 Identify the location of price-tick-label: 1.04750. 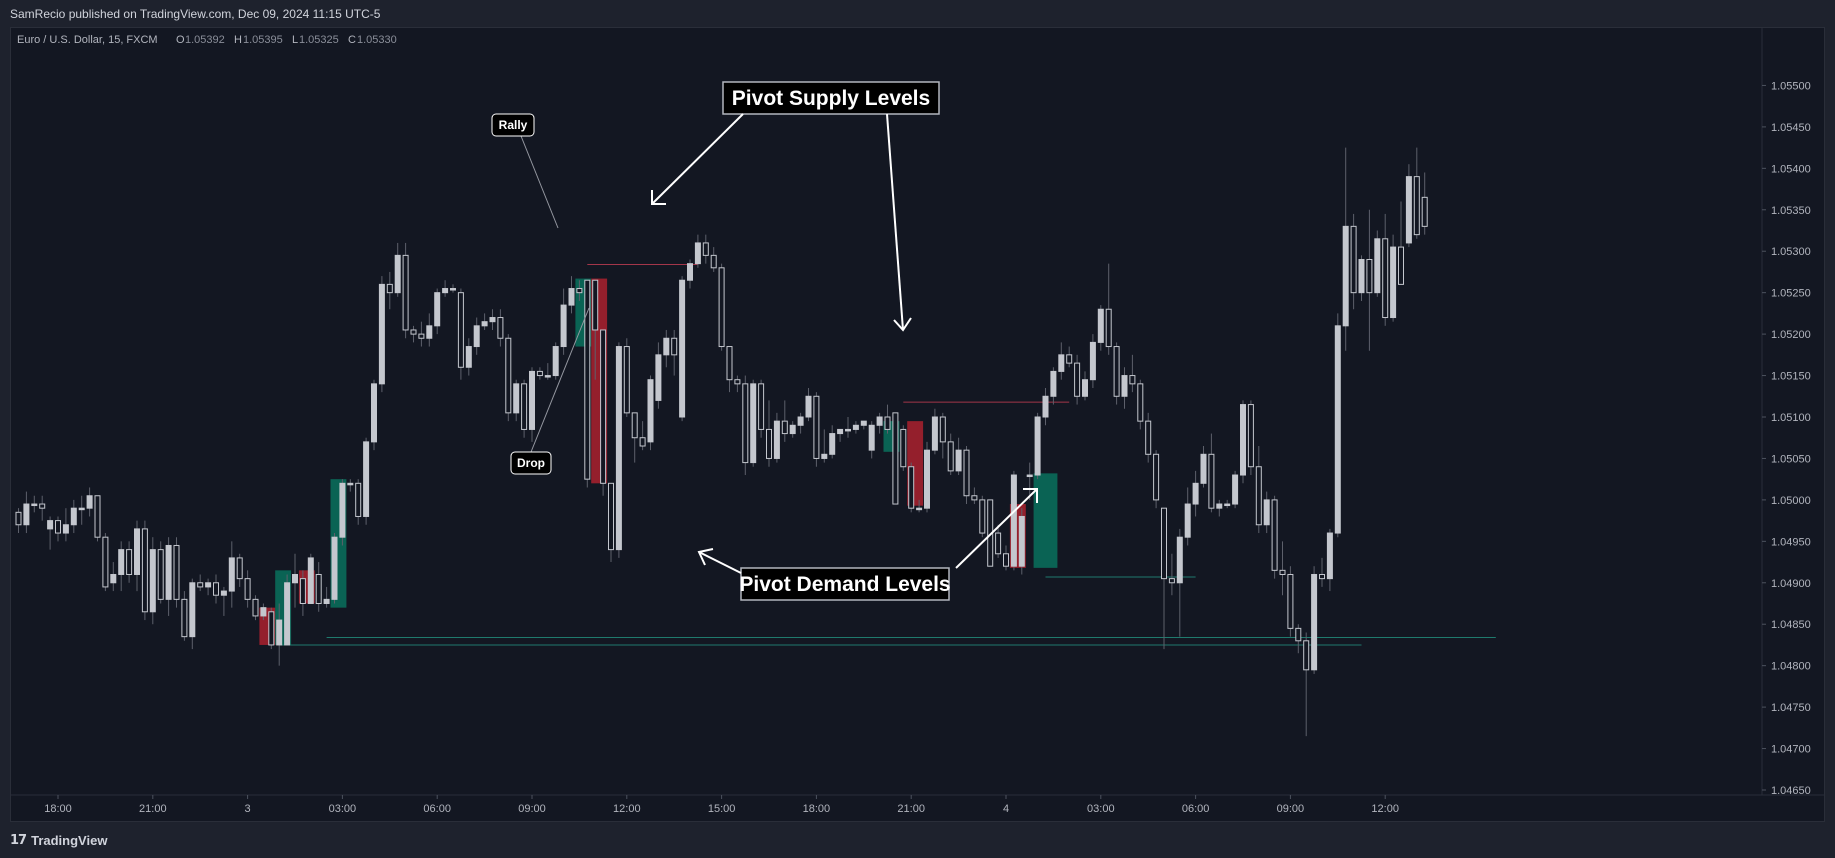
(1791, 708).